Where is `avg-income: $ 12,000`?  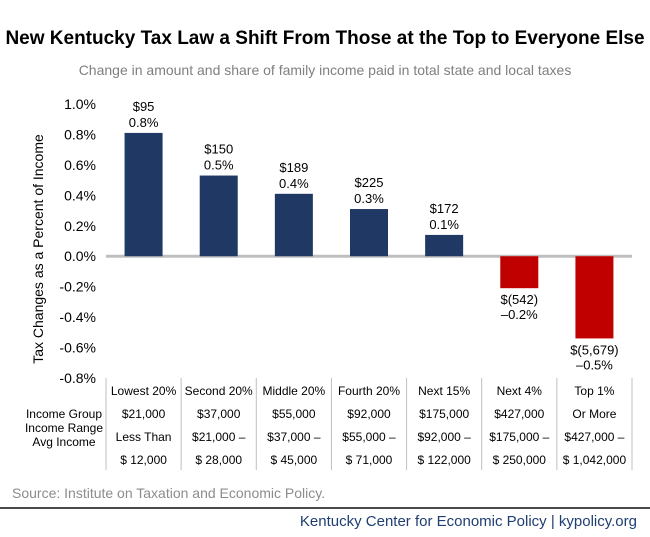 avg-income: $ 12,000 is located at coordinates (143, 460).